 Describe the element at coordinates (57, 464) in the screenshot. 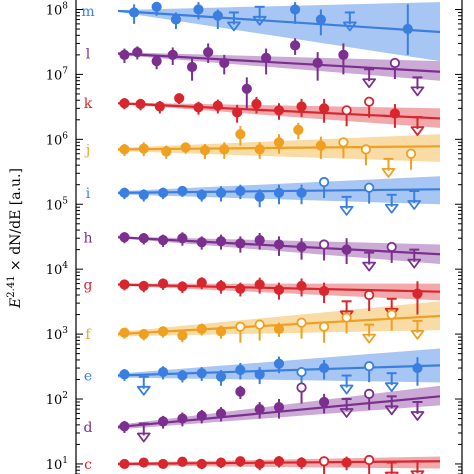

I see `y-tick-label: 101` at that location.